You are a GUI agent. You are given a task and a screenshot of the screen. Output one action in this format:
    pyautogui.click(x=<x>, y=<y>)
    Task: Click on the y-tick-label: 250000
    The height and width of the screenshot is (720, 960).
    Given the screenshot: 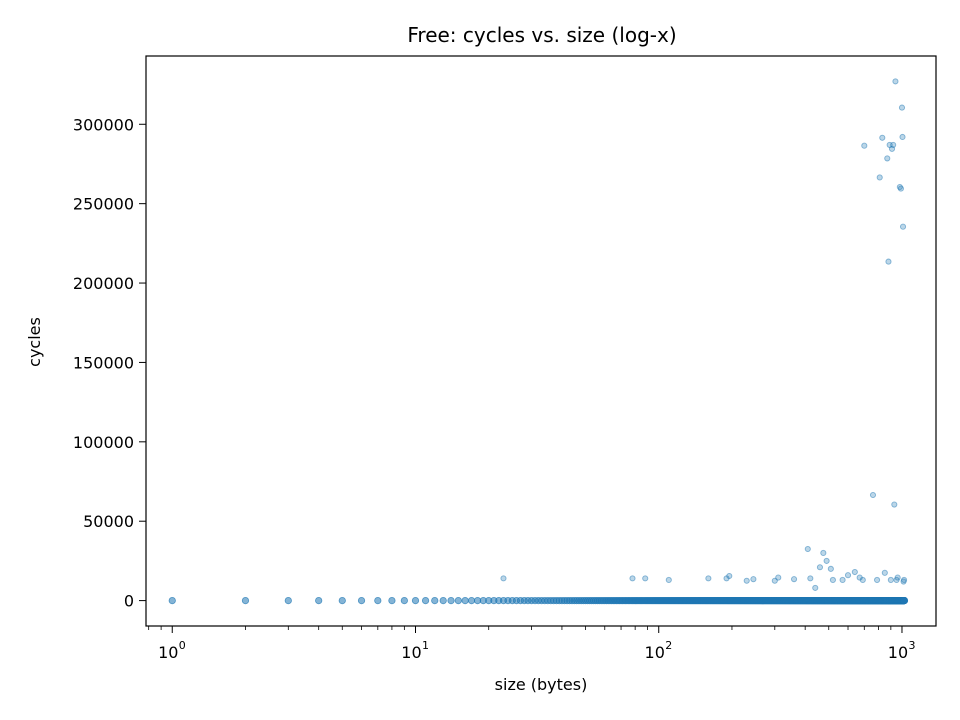 What is the action you would take?
    pyautogui.click(x=103, y=204)
    